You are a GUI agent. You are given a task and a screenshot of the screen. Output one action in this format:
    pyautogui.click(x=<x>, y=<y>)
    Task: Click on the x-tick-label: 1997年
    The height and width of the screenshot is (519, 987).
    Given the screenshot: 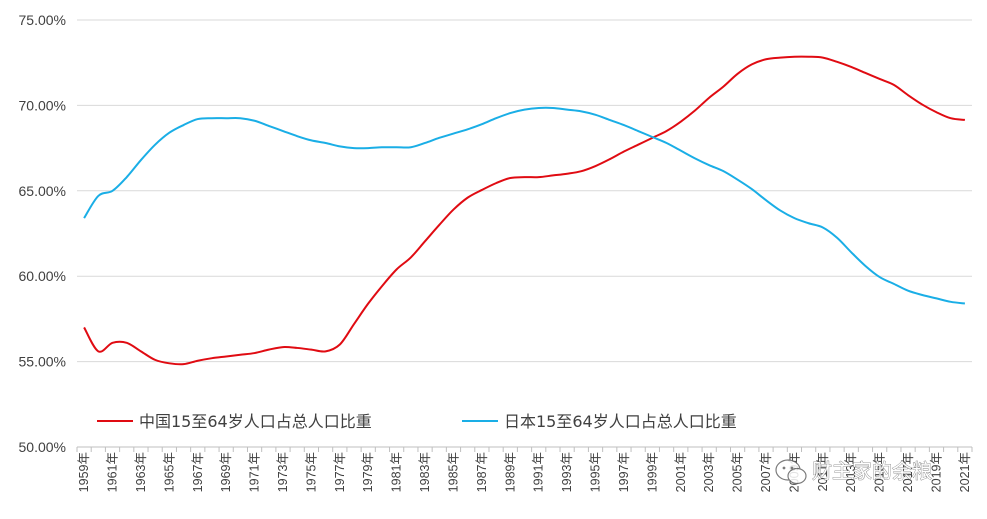 What is the action you would take?
    pyautogui.click(x=624, y=472)
    